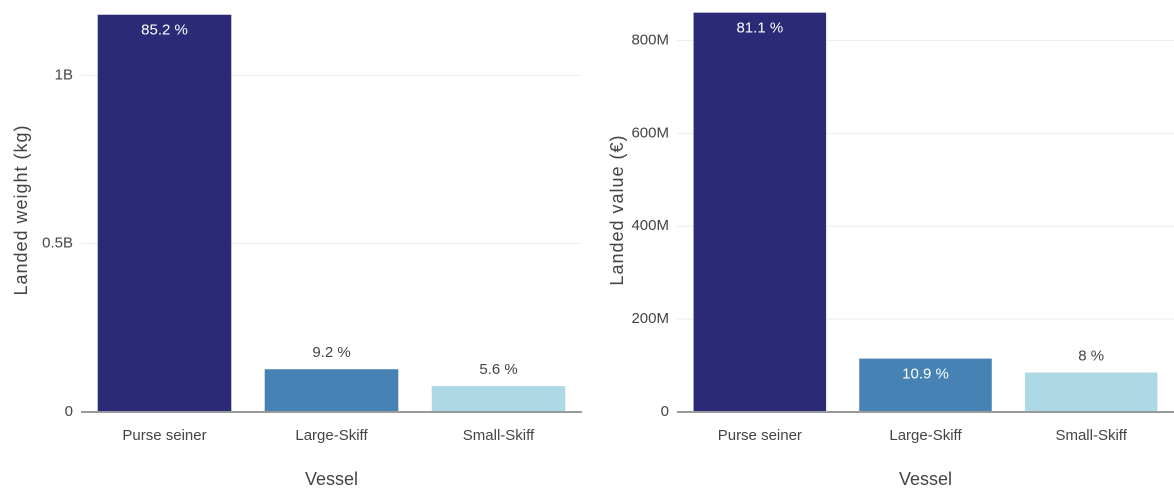 The image size is (1174, 497). I want to click on y-tick-label: 600M, so click(650, 132).